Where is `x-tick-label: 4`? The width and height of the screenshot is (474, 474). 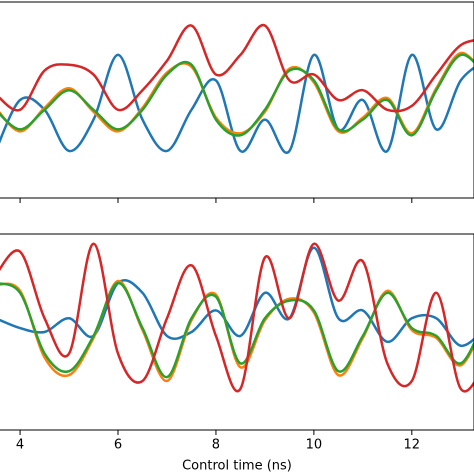
x-tick-label: 4 is located at coordinates (20, 445).